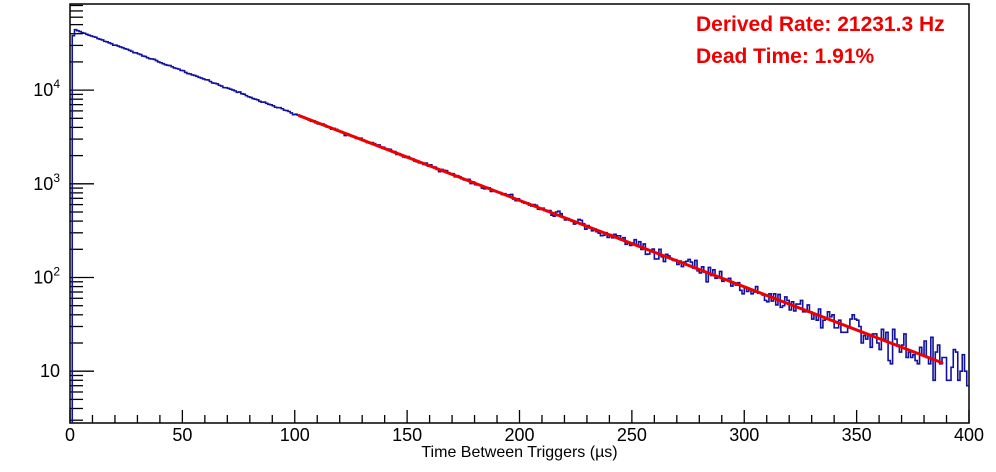 This screenshot has height=472, width=996. I want to click on y-tick-label: 10³, so click(46, 182).